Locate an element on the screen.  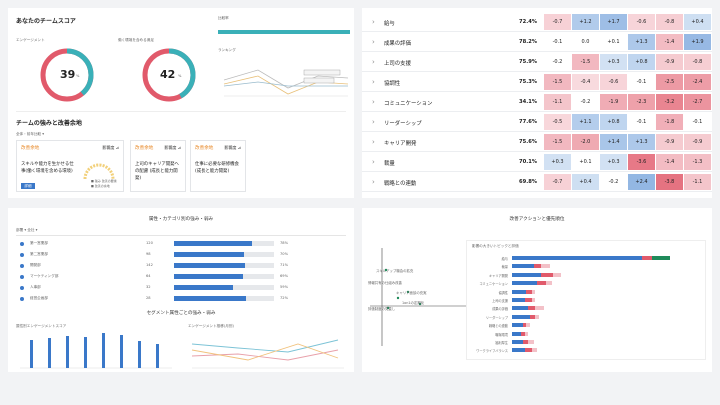
heatmap-row: › 給与 72.4% -0.7 +1.2 +1.7 -0.6 -0.8 +0.4 is located at coordinates (537, 22).